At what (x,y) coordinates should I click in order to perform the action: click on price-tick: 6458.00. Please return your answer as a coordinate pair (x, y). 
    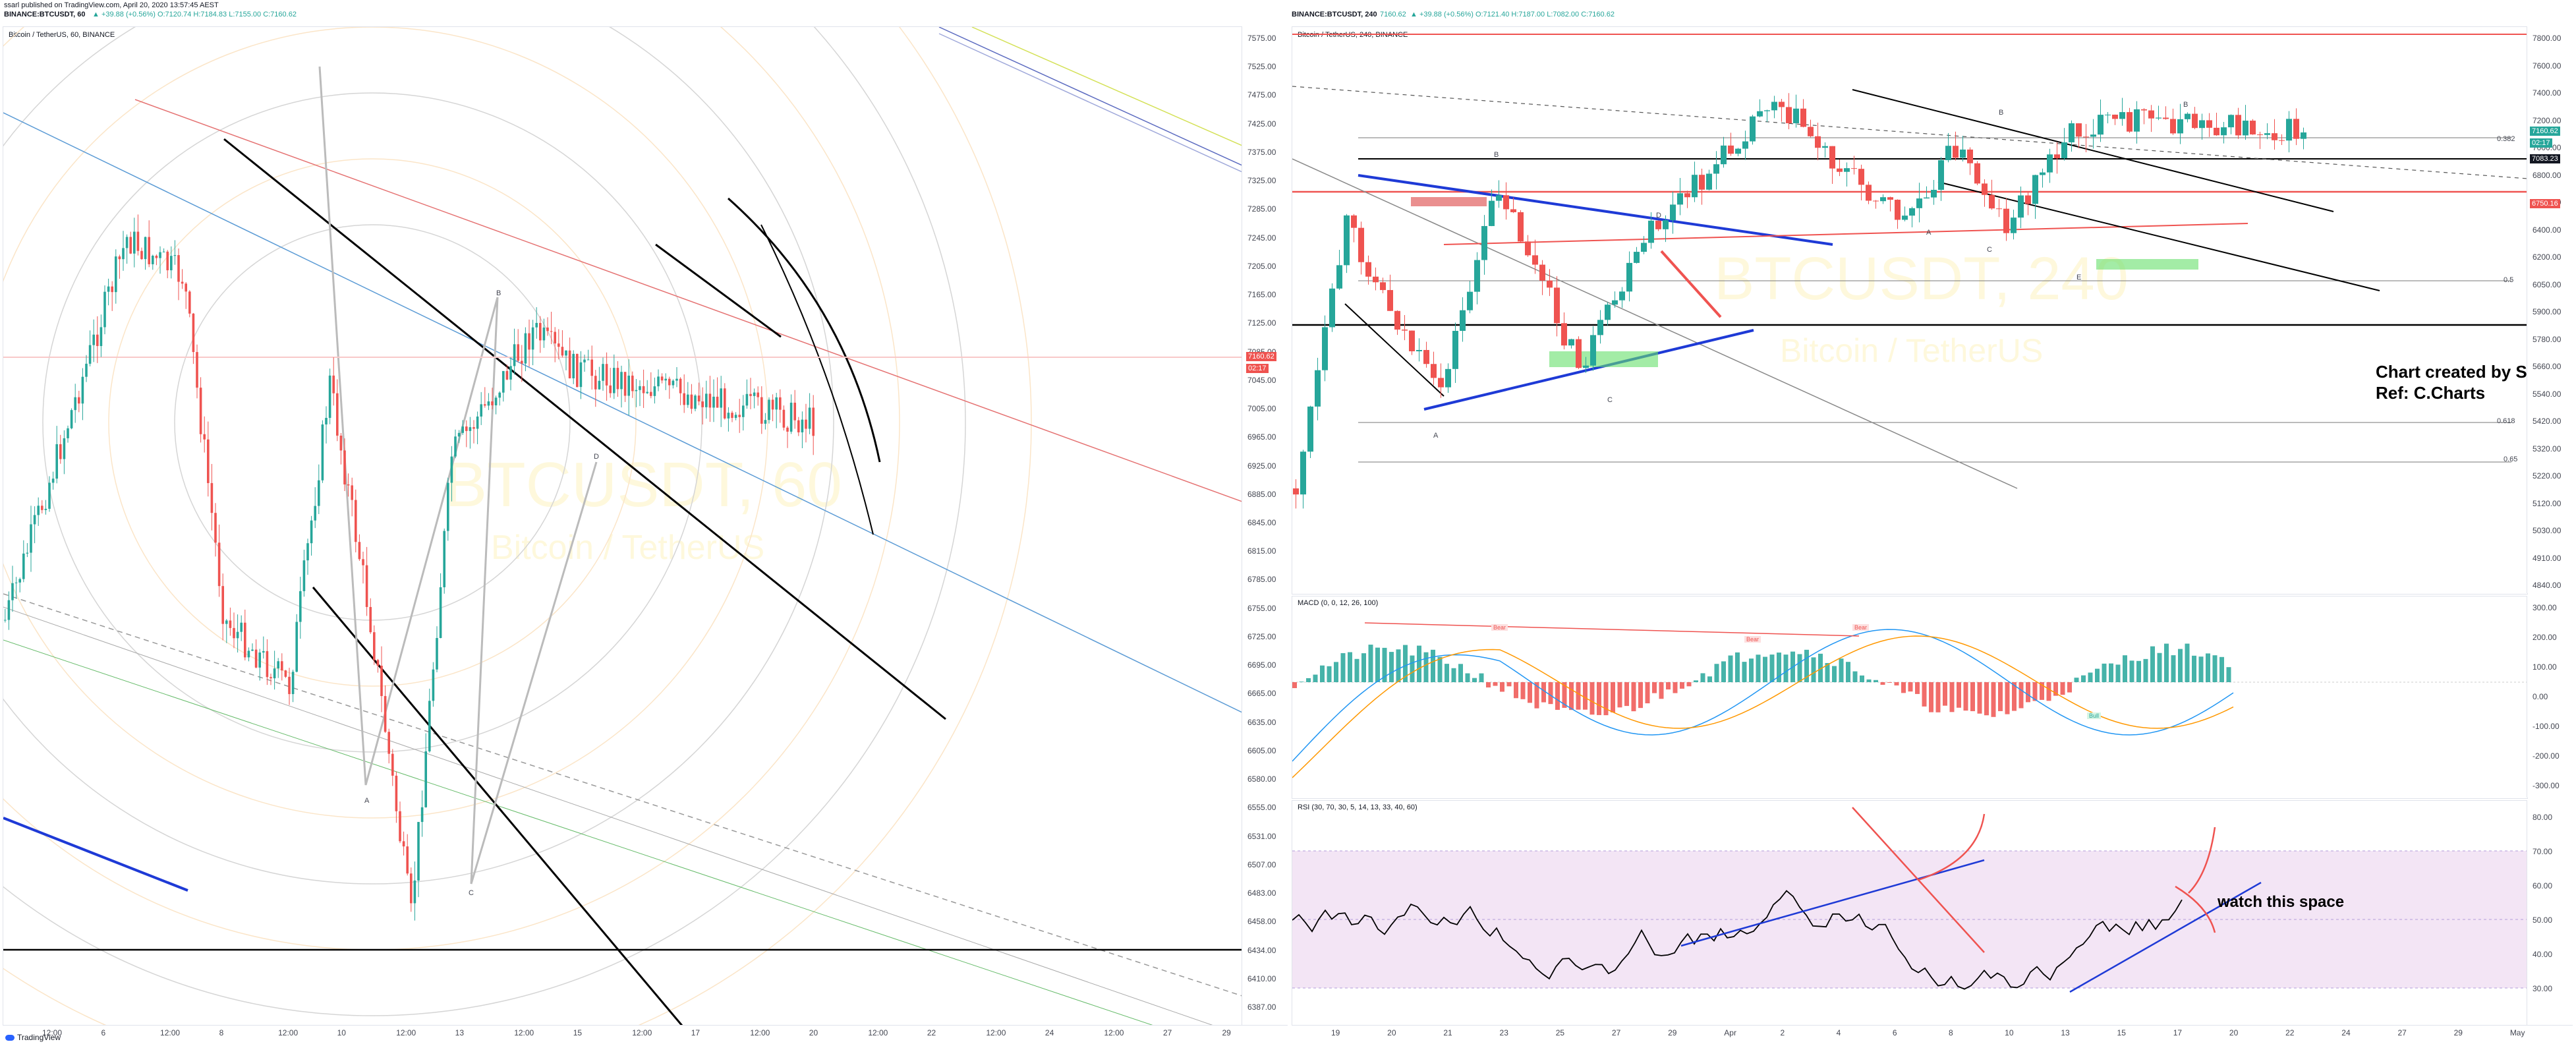
    Looking at the image, I should click on (1261, 922).